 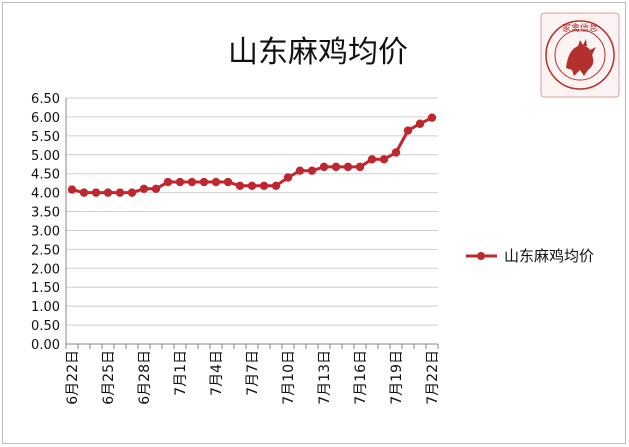 I want to click on seal-ring-inner, so click(x=580, y=55).